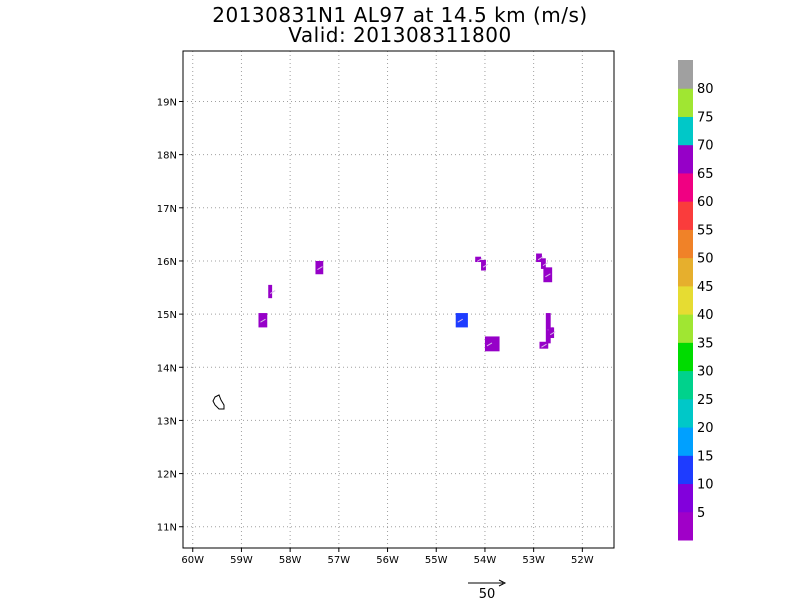  What do you see at coordinates (400, 35) in the screenshot?
I see `chart-subtitle: Valid: 201308311800` at bounding box center [400, 35].